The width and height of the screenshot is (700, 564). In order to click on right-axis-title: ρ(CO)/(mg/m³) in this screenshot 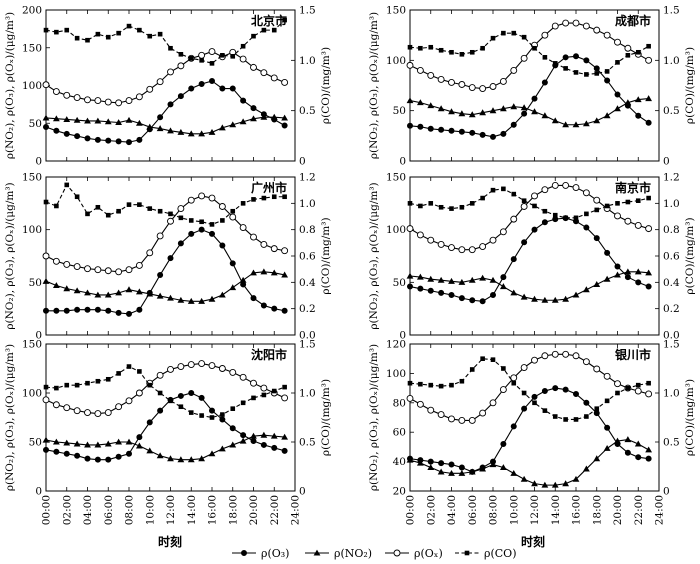, I will do `click(690, 85)`.